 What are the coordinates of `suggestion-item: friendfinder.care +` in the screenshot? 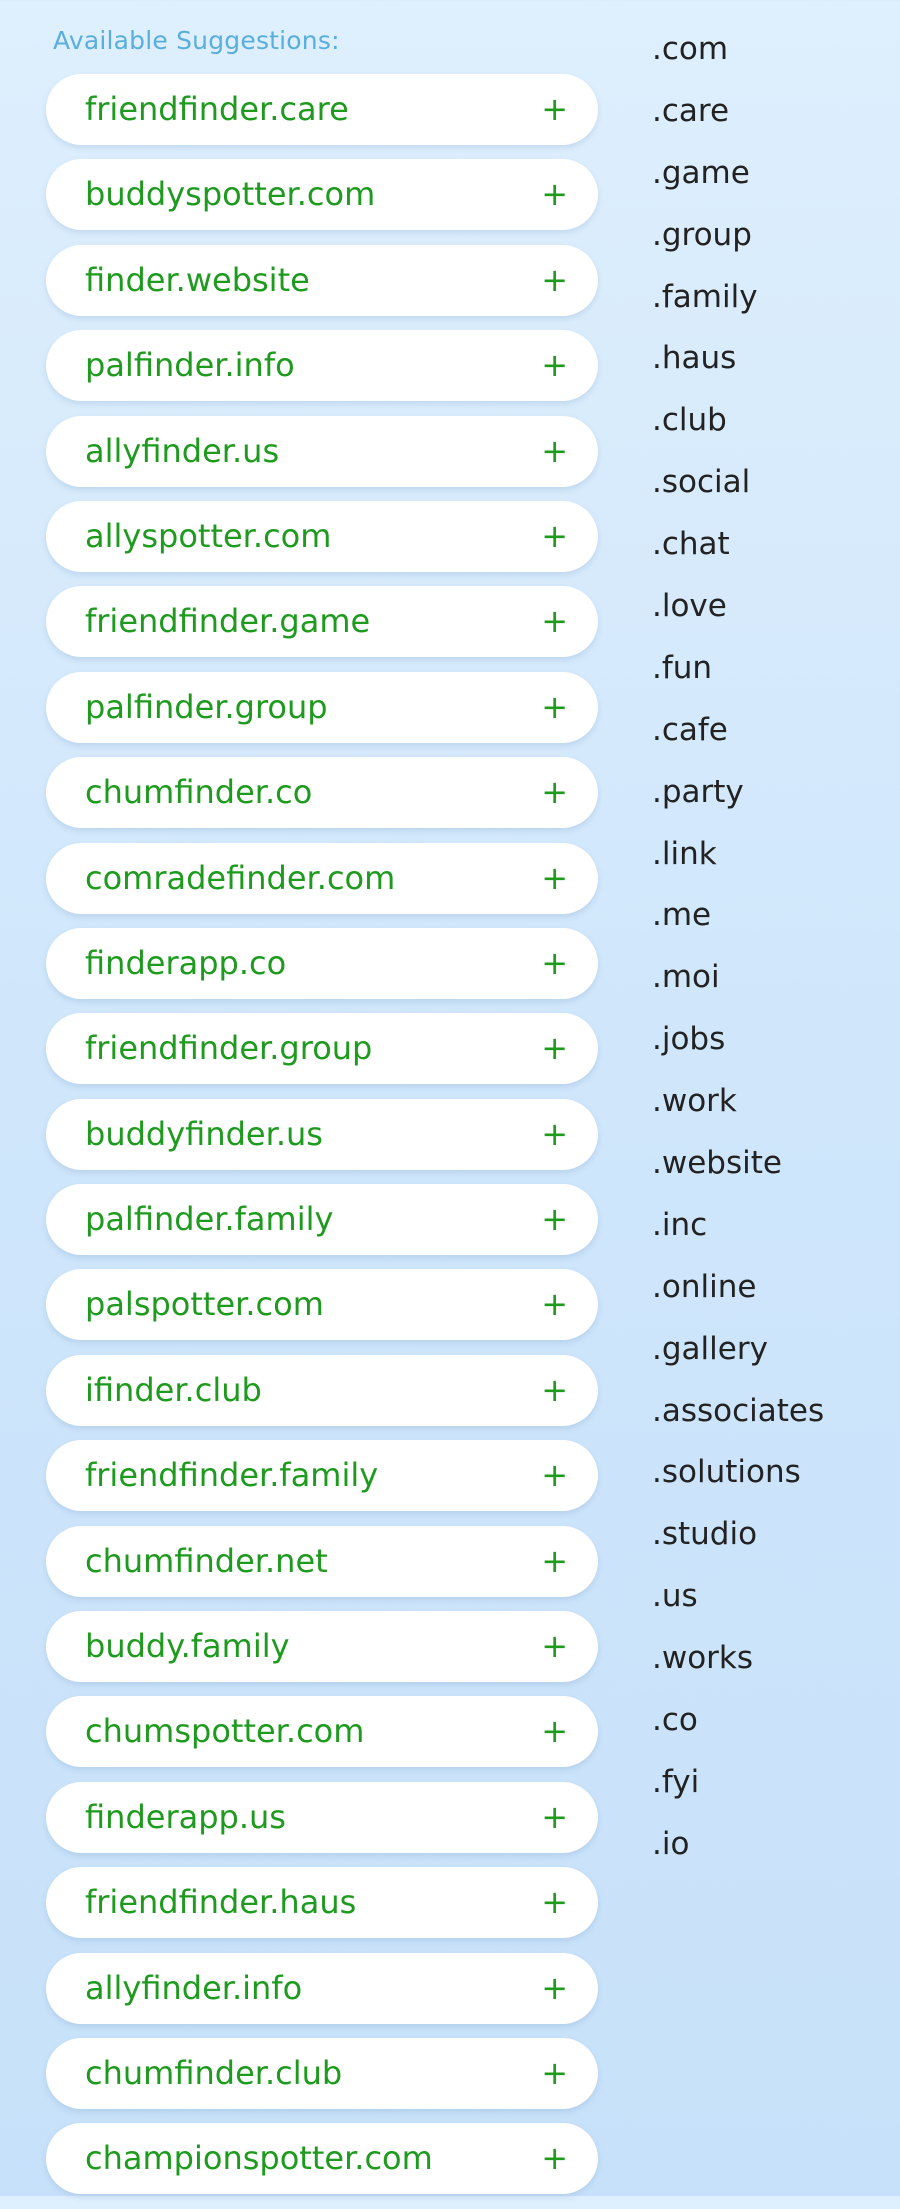 It's located at (322, 109).